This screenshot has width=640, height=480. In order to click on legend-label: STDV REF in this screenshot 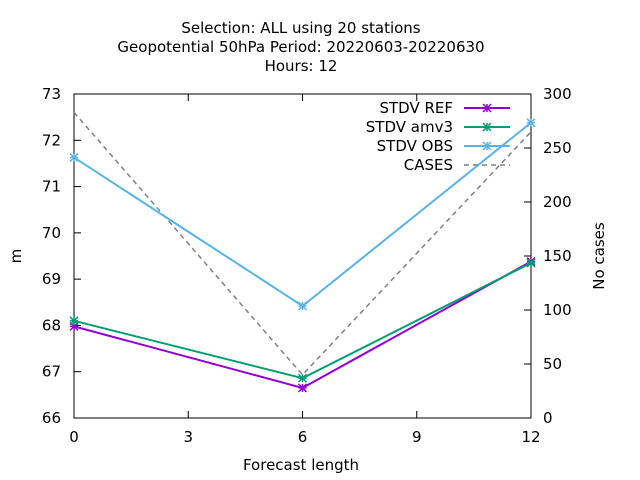, I will do `click(416, 108)`.